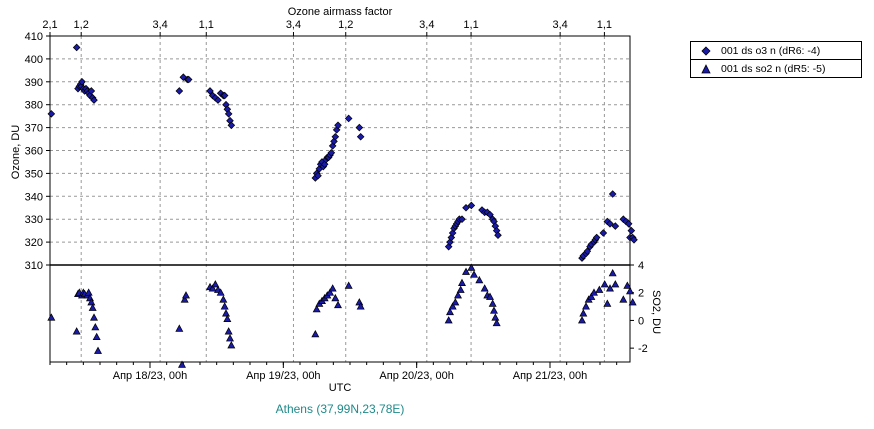 This screenshot has width=874, height=429. Describe the element at coordinates (150, 376) in the screenshot. I see `x-axis-tick-label: Апр 18/23, 00h` at that location.